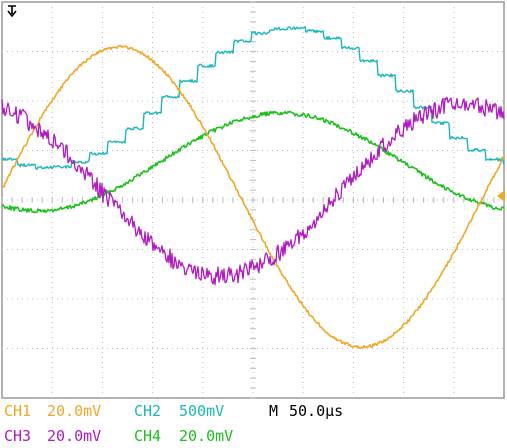 The image size is (507, 448). Describe the element at coordinates (202, 411) in the screenshot. I see `ch2-scale: 500mV` at that location.